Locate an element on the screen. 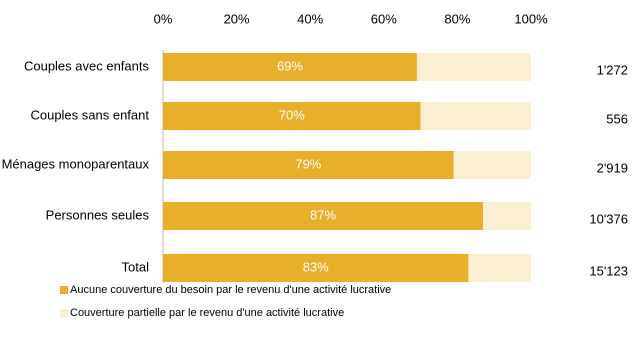  count-label: 556 is located at coordinates (617, 118).